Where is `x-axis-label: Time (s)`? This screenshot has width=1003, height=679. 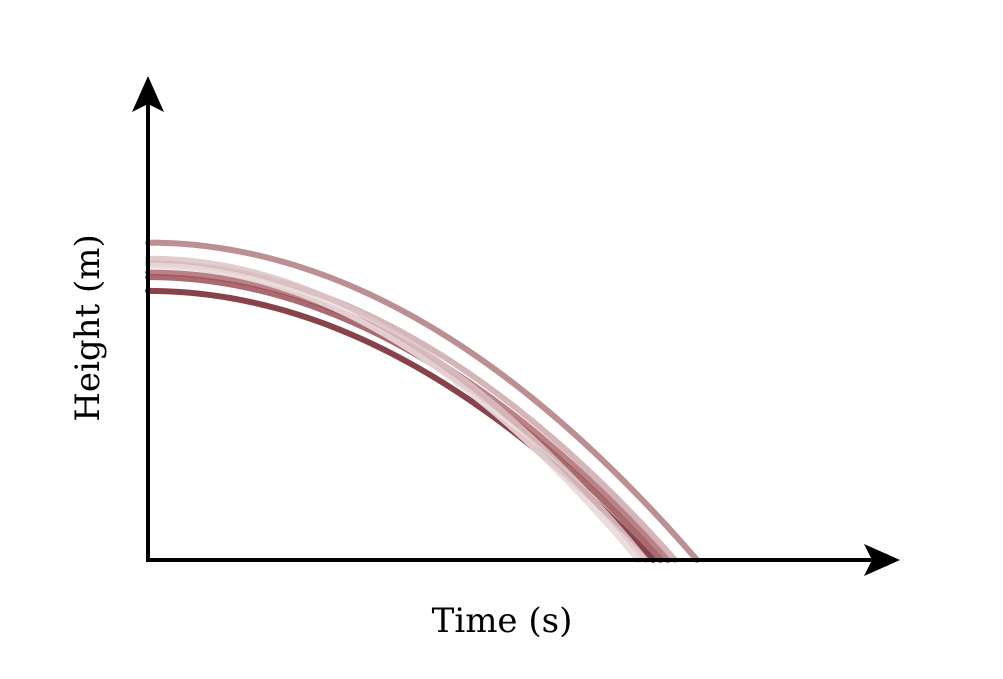 x-axis-label: Time (s) is located at coordinates (502, 621).